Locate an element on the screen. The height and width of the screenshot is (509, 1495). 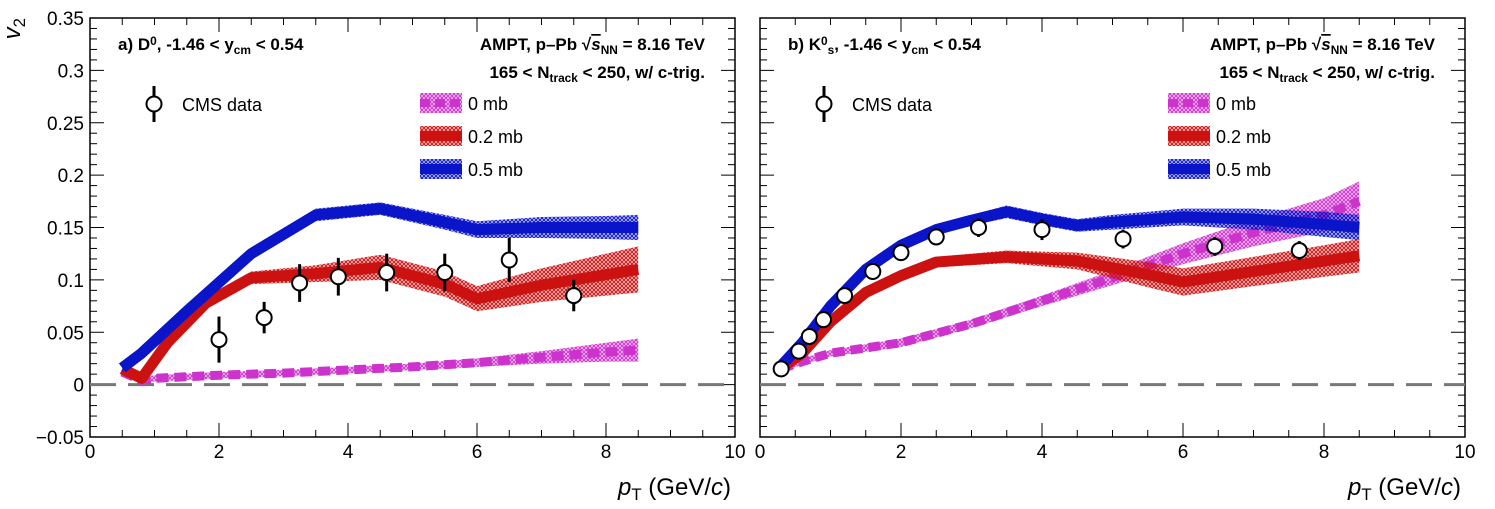
y-tick-label: 0.3 is located at coordinates (71, 71).